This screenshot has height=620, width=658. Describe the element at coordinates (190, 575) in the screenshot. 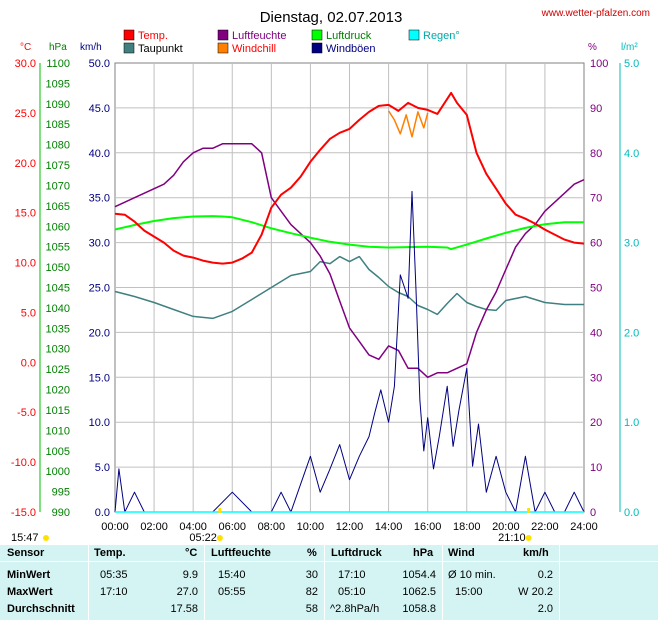

I see `row-min-temp-val: 9.9` at that location.